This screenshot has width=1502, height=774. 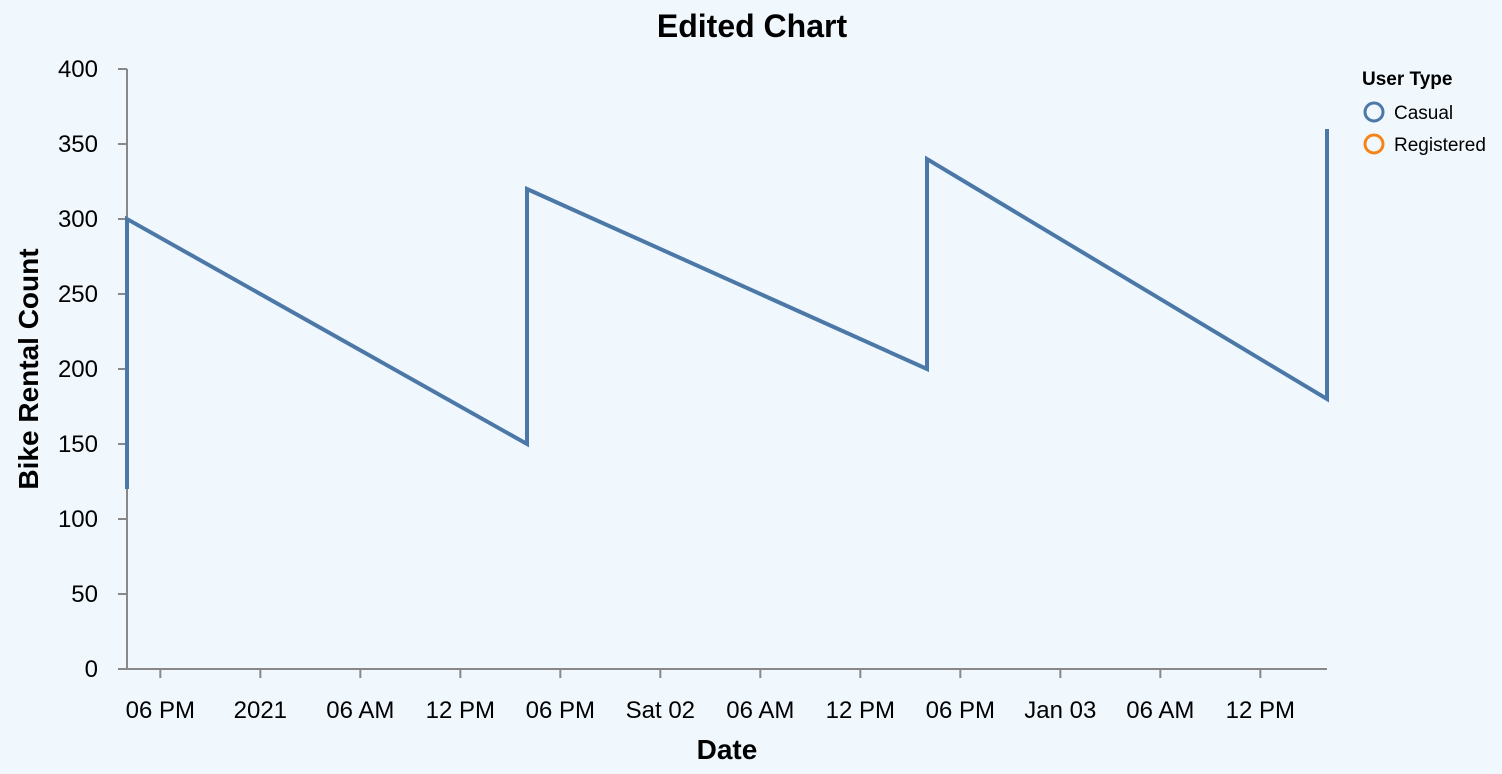 What do you see at coordinates (660, 710) in the screenshot?
I see `x-tick-label: Sat 02` at bounding box center [660, 710].